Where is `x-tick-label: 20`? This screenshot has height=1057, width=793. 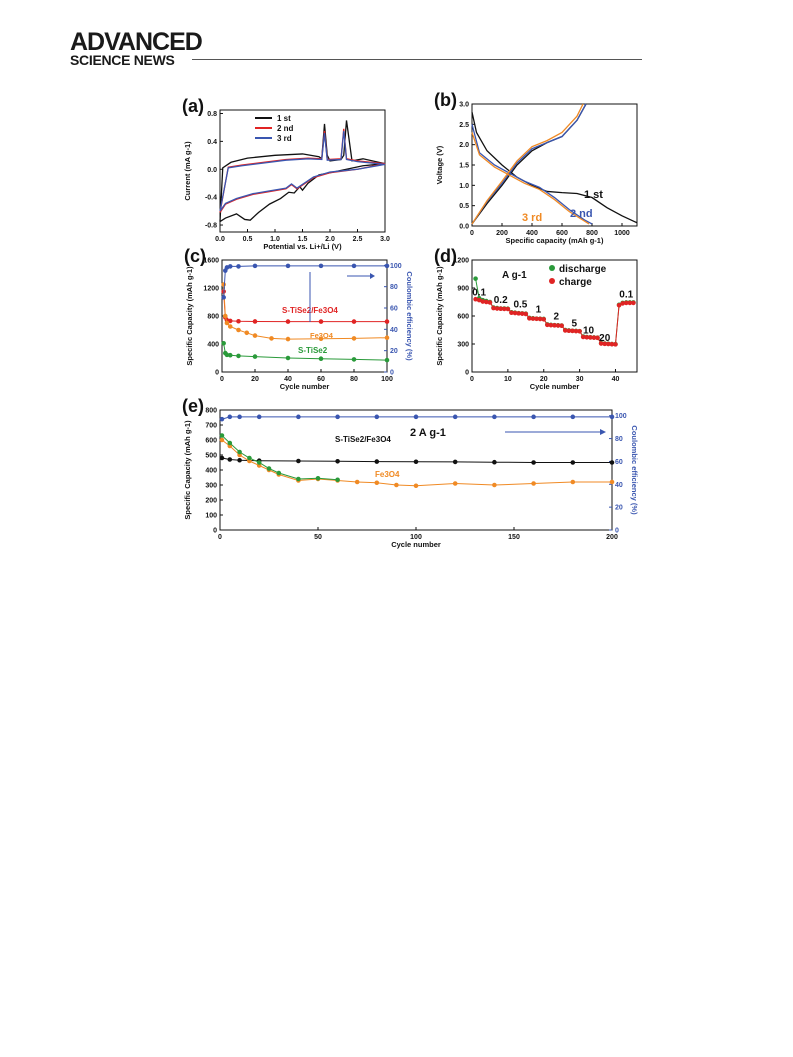
x-tick-label: 20 is located at coordinates (255, 379).